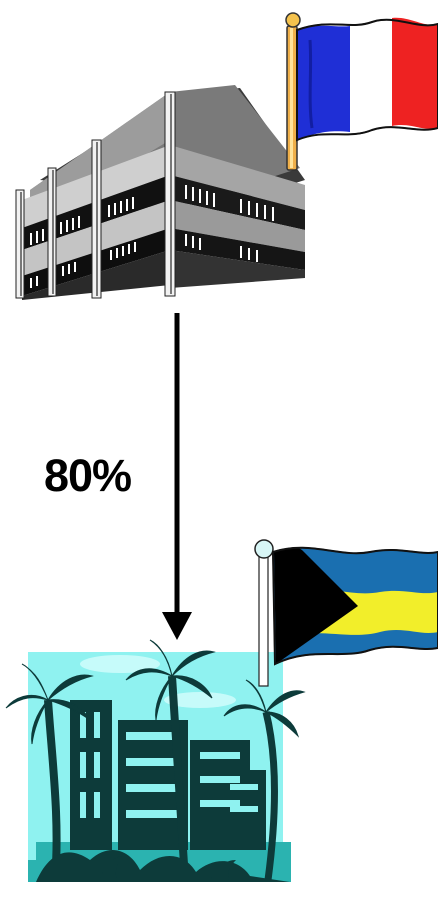 Image resolution: width=438 pixels, height=898 pixels. I want to click on bahamas-flag-icon, so click(346, 613).